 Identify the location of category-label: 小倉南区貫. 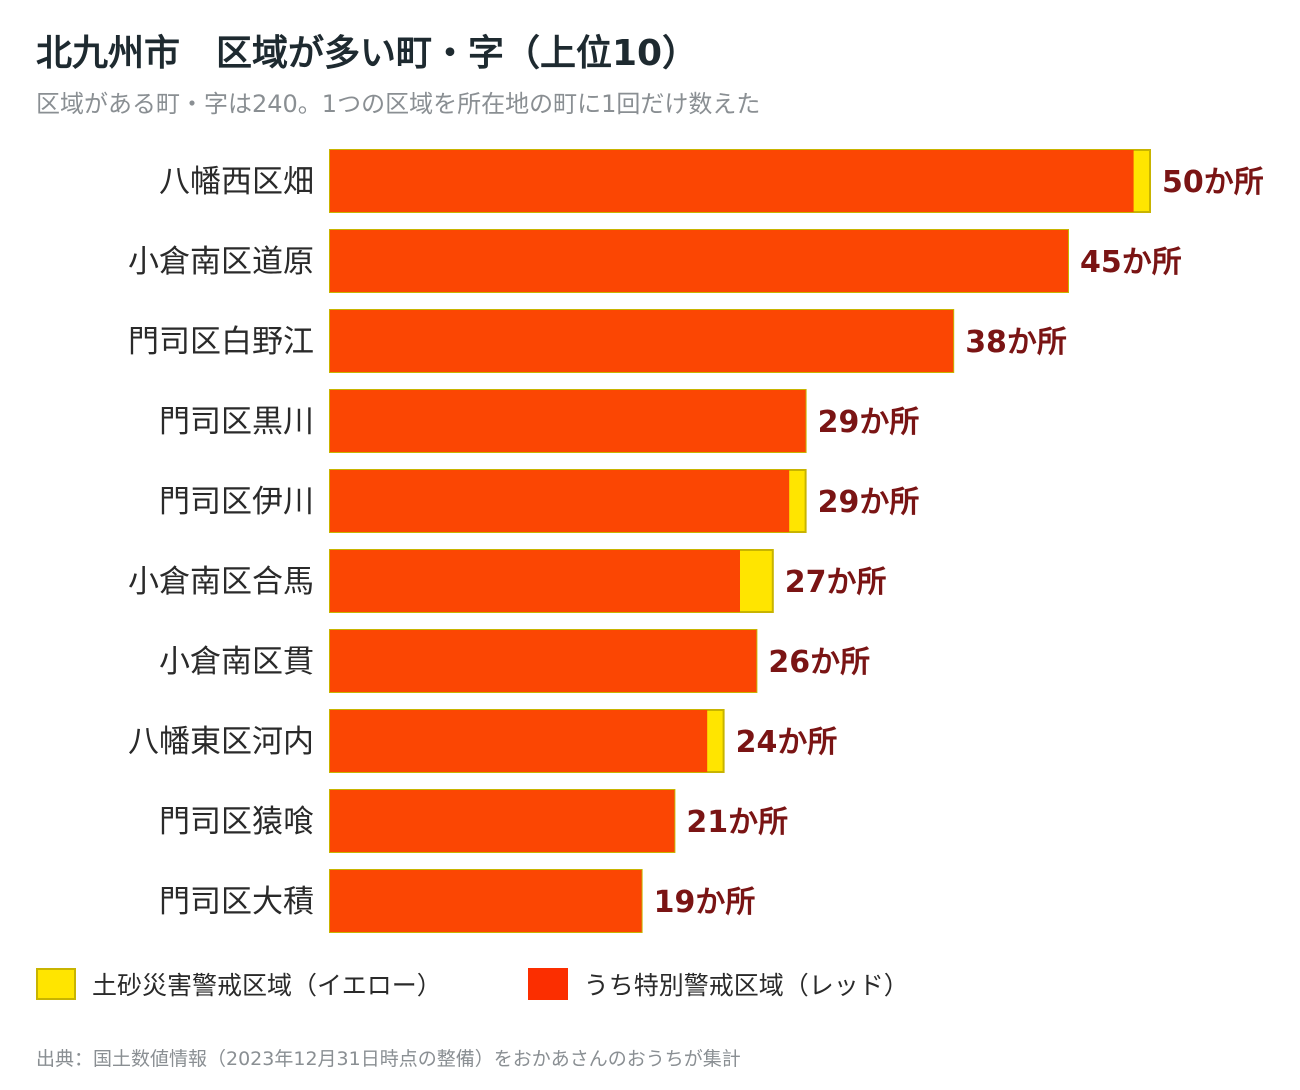
(236, 662).